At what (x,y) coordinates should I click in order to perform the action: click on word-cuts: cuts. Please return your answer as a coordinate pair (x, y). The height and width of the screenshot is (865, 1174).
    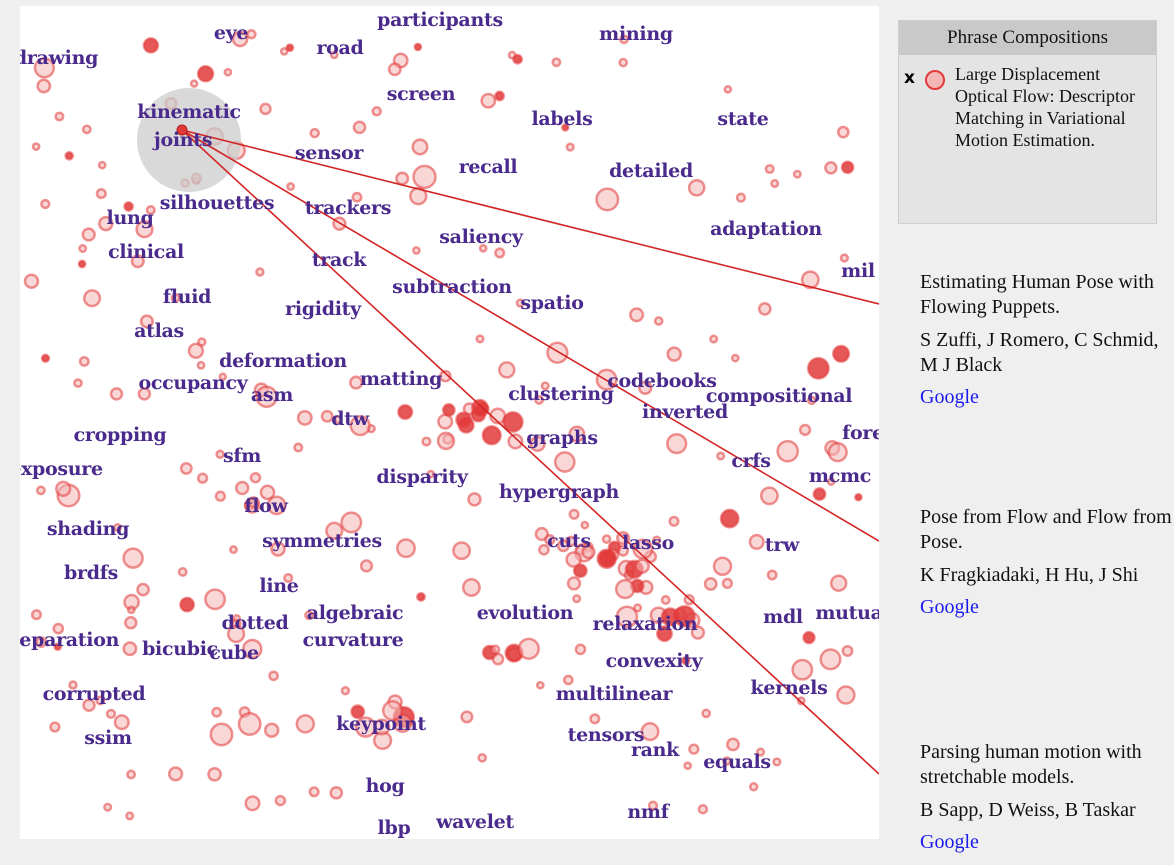
    Looking at the image, I should click on (569, 541).